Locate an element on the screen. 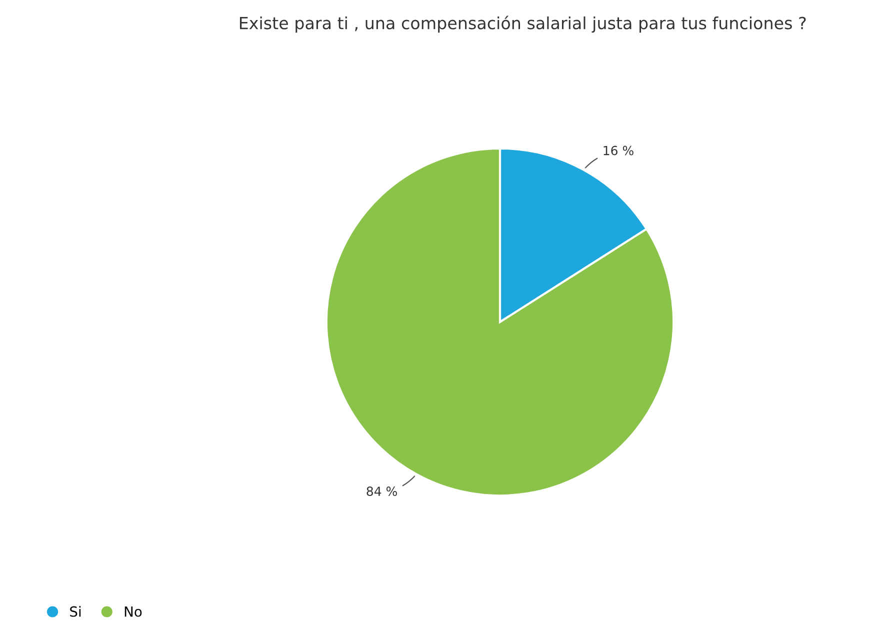 This screenshot has height=632, width=871. data-label: 84 % is located at coordinates (381, 491).